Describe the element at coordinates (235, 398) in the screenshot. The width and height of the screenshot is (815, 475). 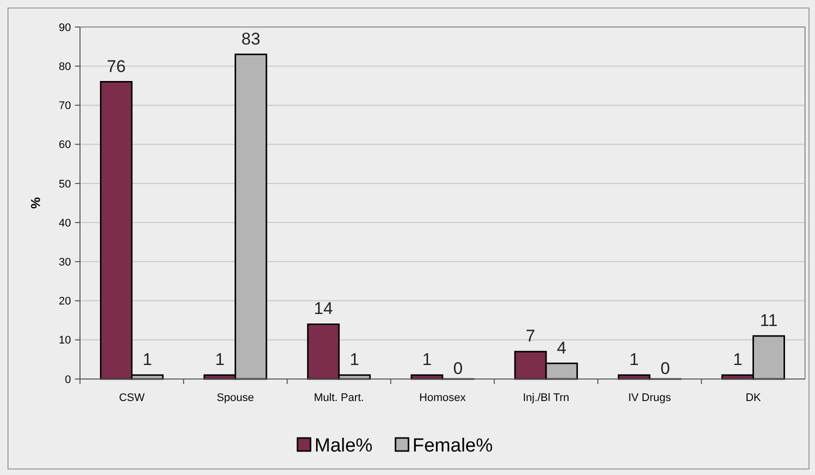
I see `x-tick-label: Spouse` at that location.